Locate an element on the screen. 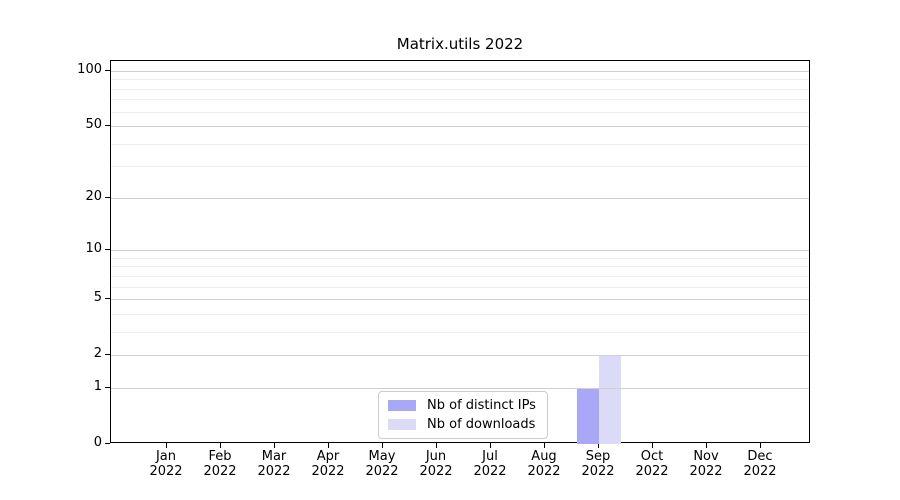 The width and height of the screenshot is (900, 500). x-axis-tick-label: Aug 2022 is located at coordinates (544, 464).